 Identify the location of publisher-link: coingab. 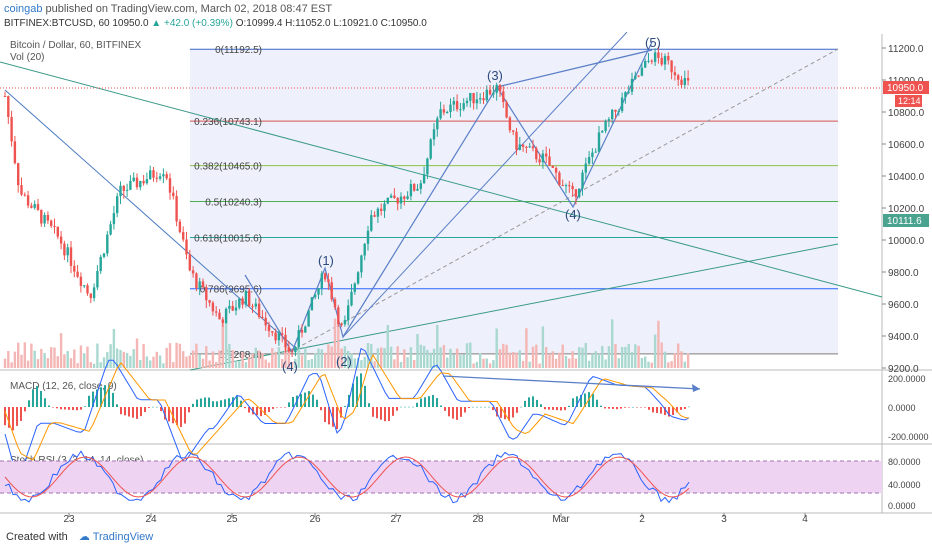
(23, 9).